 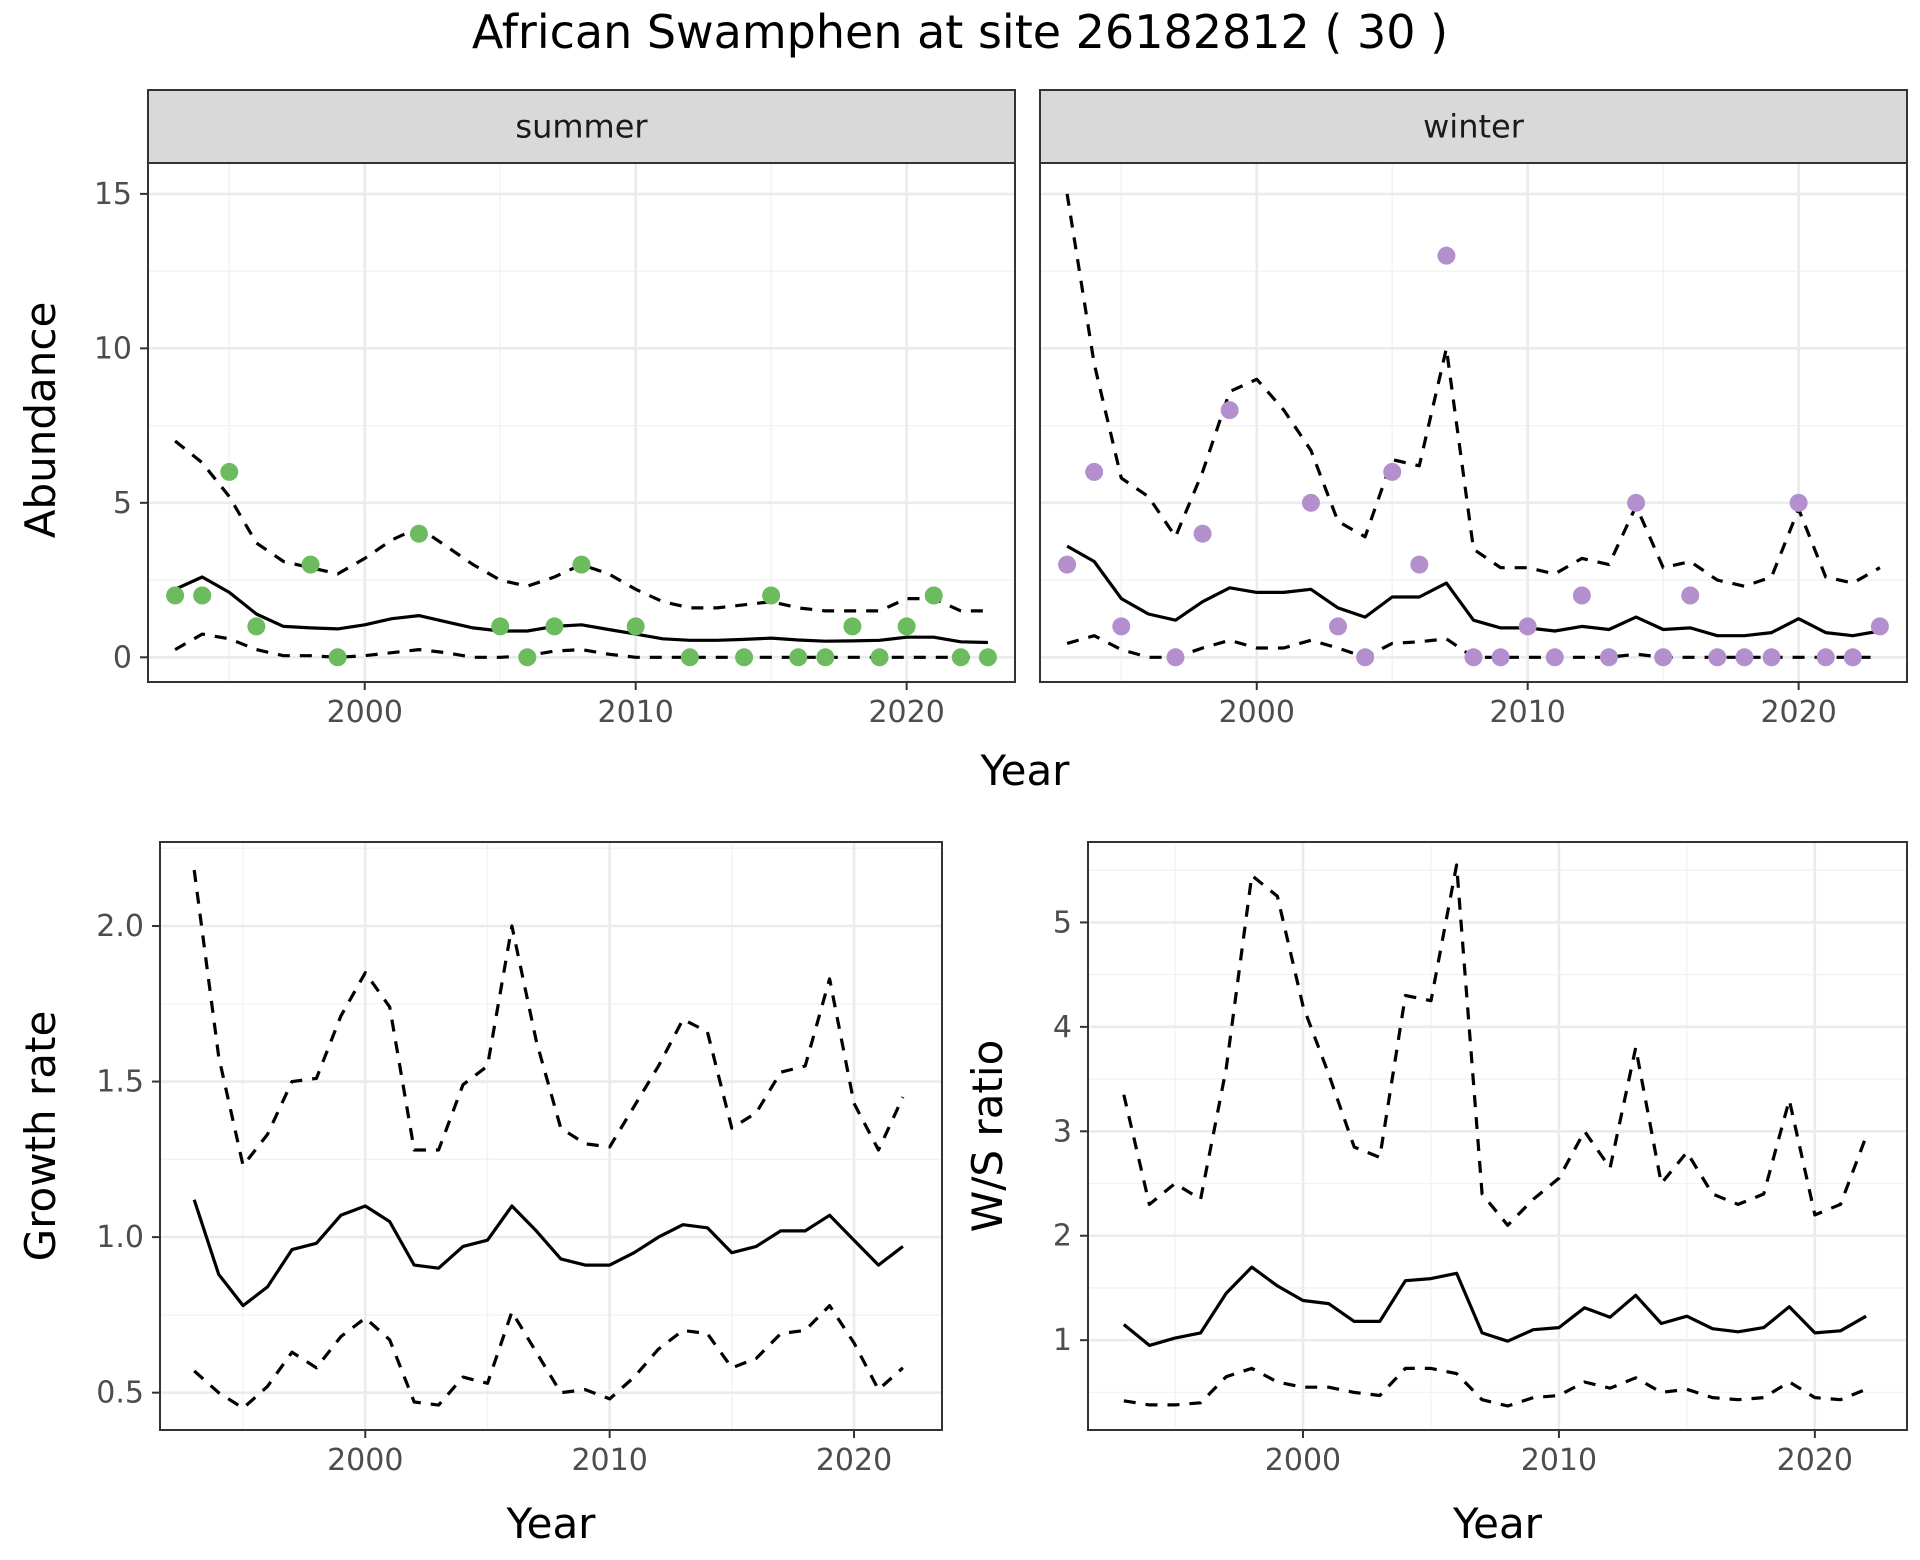 I want to click on top-x-axis-title: Year, so click(x=1025, y=770).